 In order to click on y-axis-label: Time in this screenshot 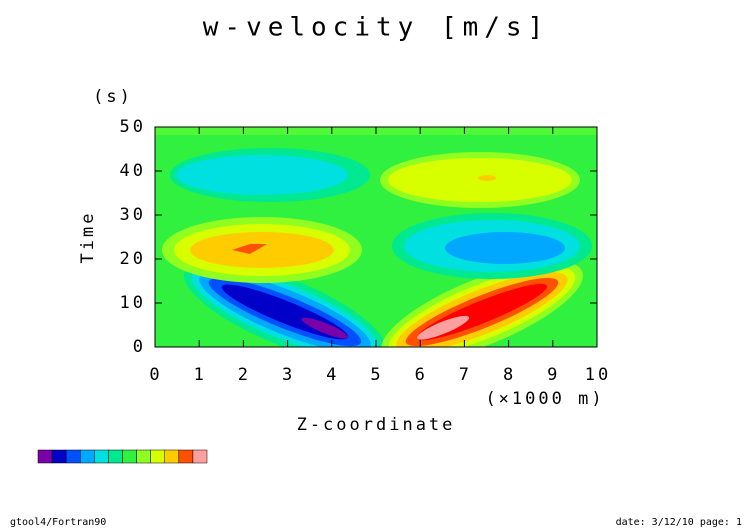, I will do `click(88, 237)`.